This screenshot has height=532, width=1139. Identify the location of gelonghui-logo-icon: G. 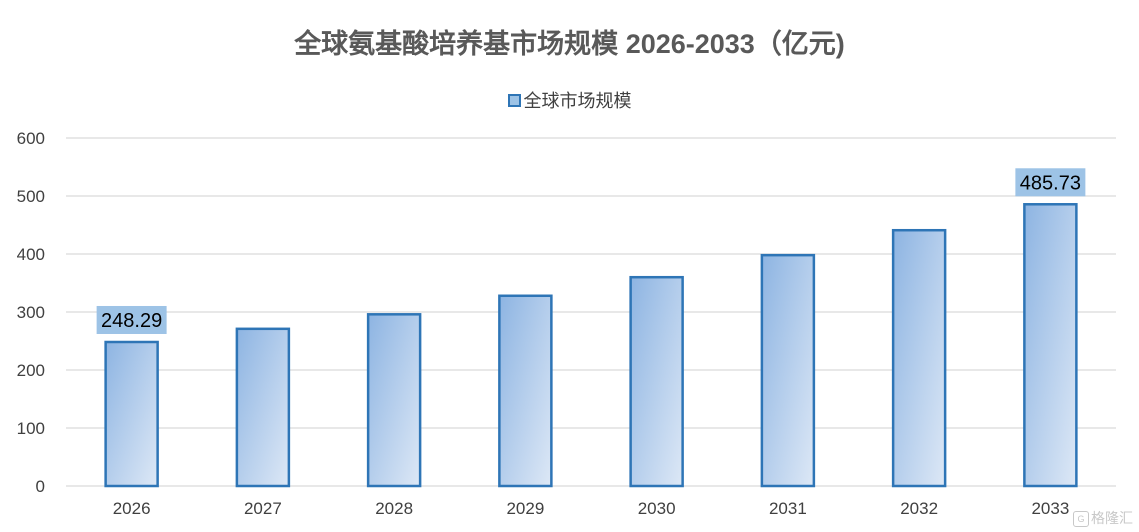
(1081, 519).